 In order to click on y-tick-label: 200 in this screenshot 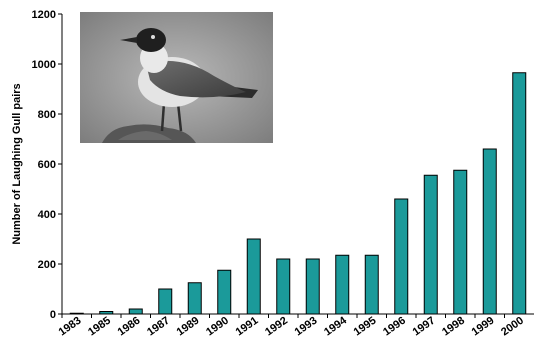, I will do `click(47, 265)`.